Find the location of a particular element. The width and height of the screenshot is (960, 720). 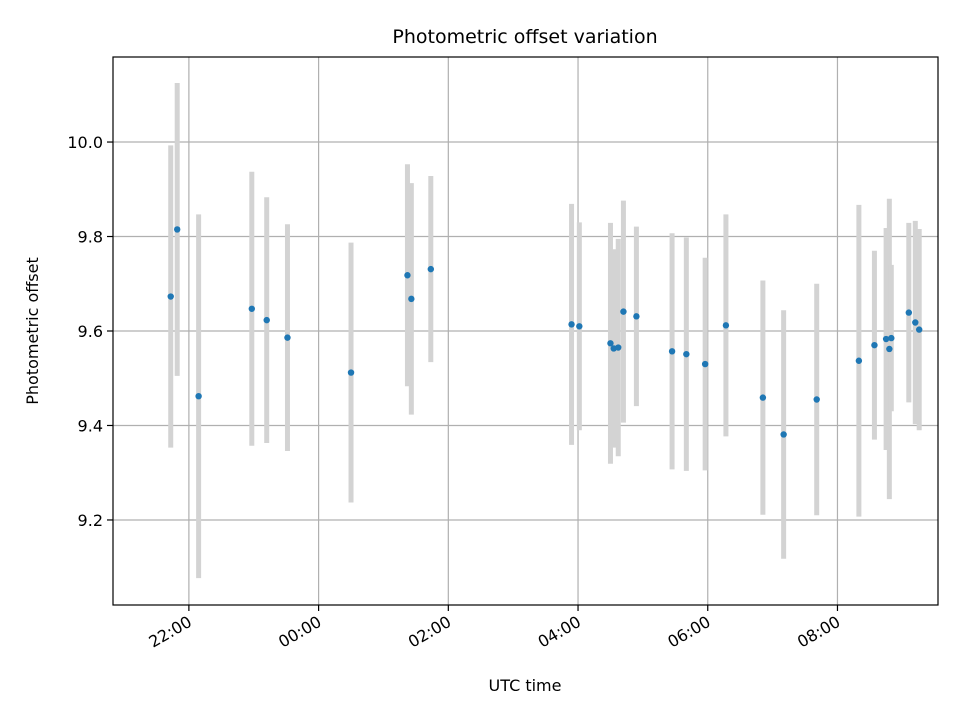

x-tick-label: 04:00 is located at coordinates (559, 632).